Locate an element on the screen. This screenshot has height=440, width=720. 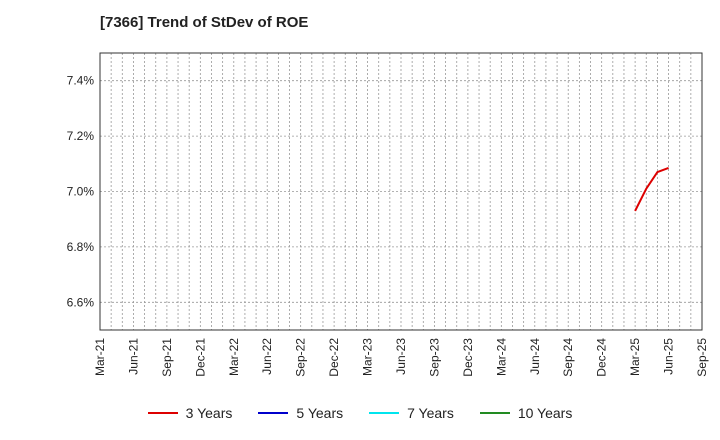
legend-label: 10 Years is located at coordinates (545, 413).